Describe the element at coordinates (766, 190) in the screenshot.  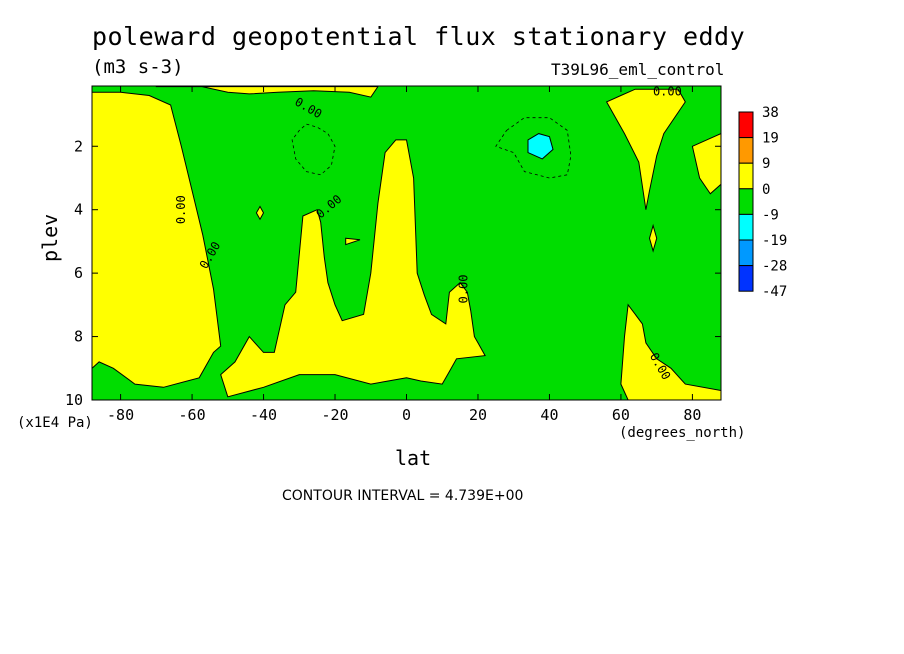
I see `colorbar-label: 0` at that location.